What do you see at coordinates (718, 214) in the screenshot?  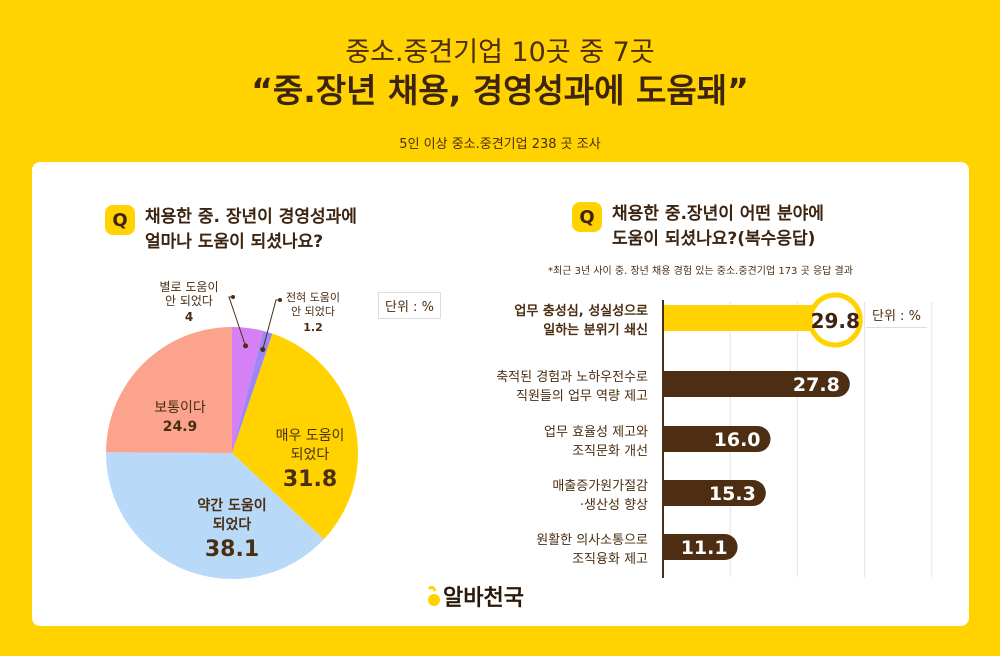 I see `right-q-line1: 채용한 중.장년이 어떤 분야에` at bounding box center [718, 214].